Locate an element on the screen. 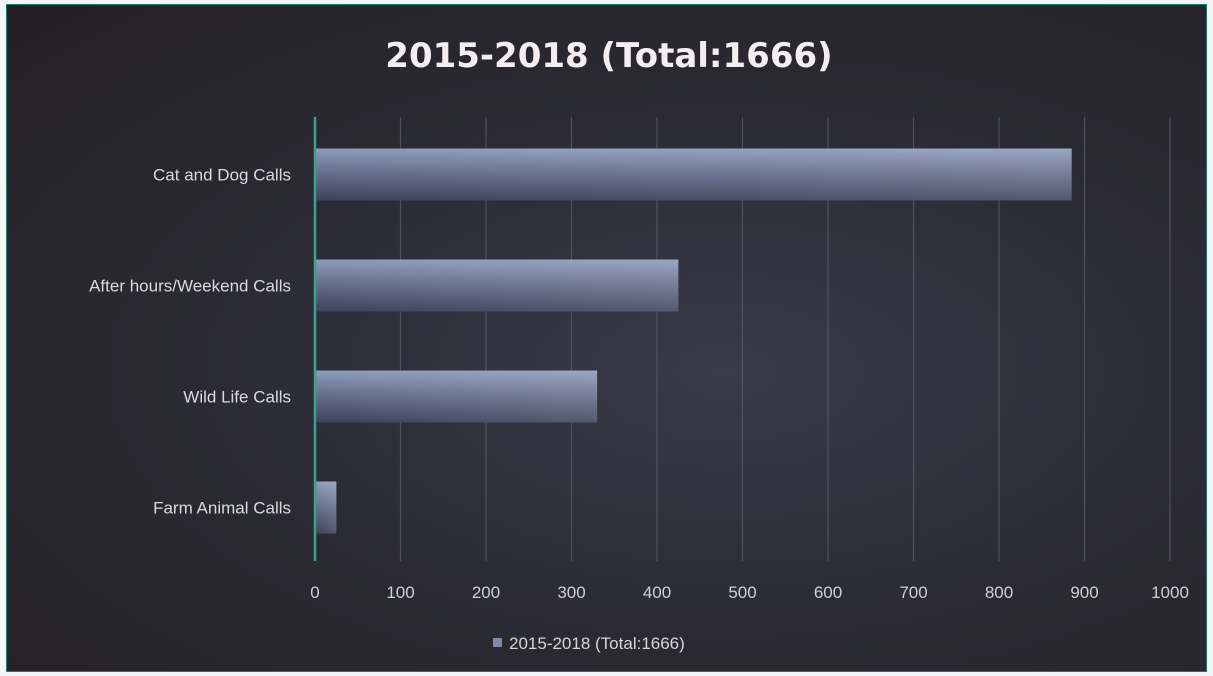 The width and height of the screenshot is (1213, 676). x-tick-label: 200 is located at coordinates (486, 592).